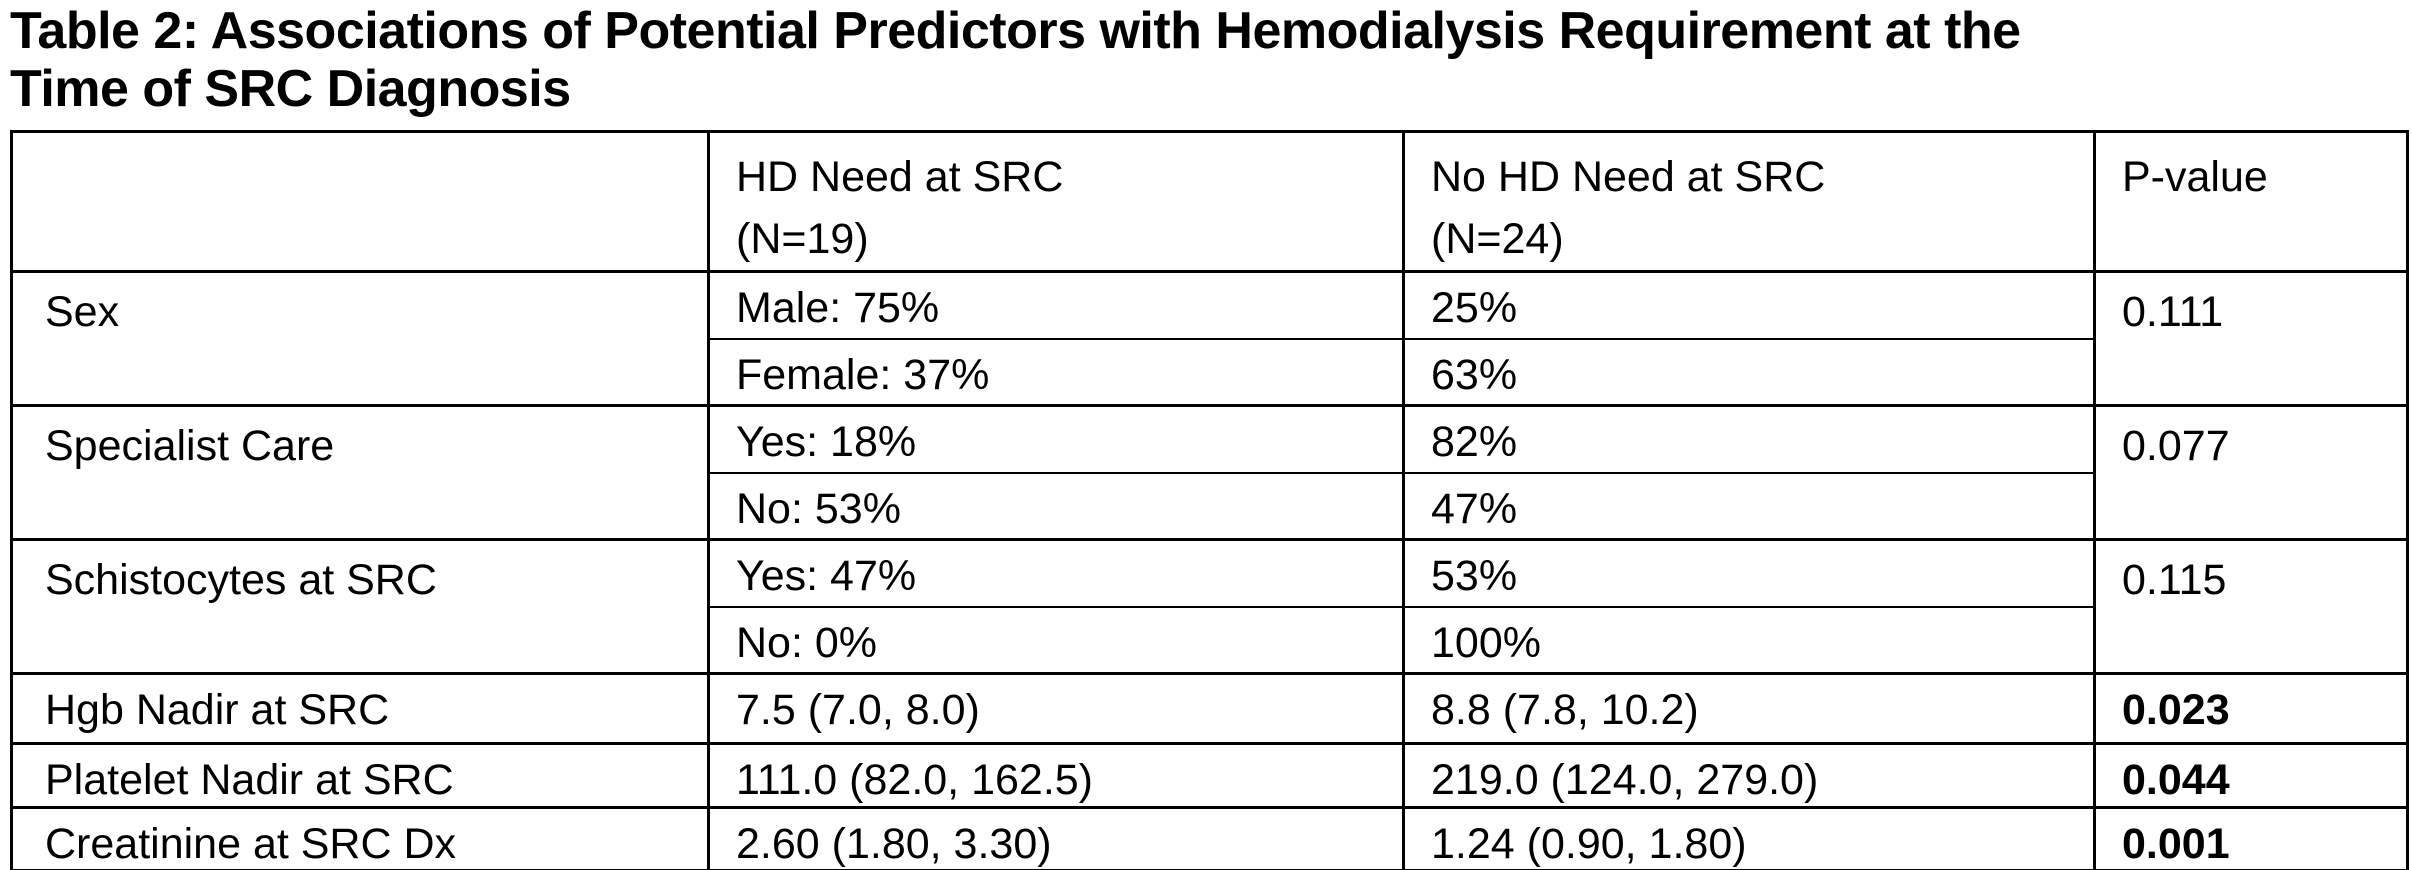 The width and height of the screenshot is (2412, 870). I want to click on table-row-specialist-no: No: 53% 47%, so click(1210, 506).